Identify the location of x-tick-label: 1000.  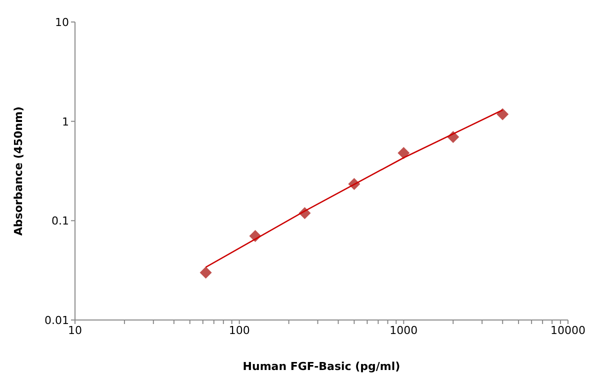
(404, 330).